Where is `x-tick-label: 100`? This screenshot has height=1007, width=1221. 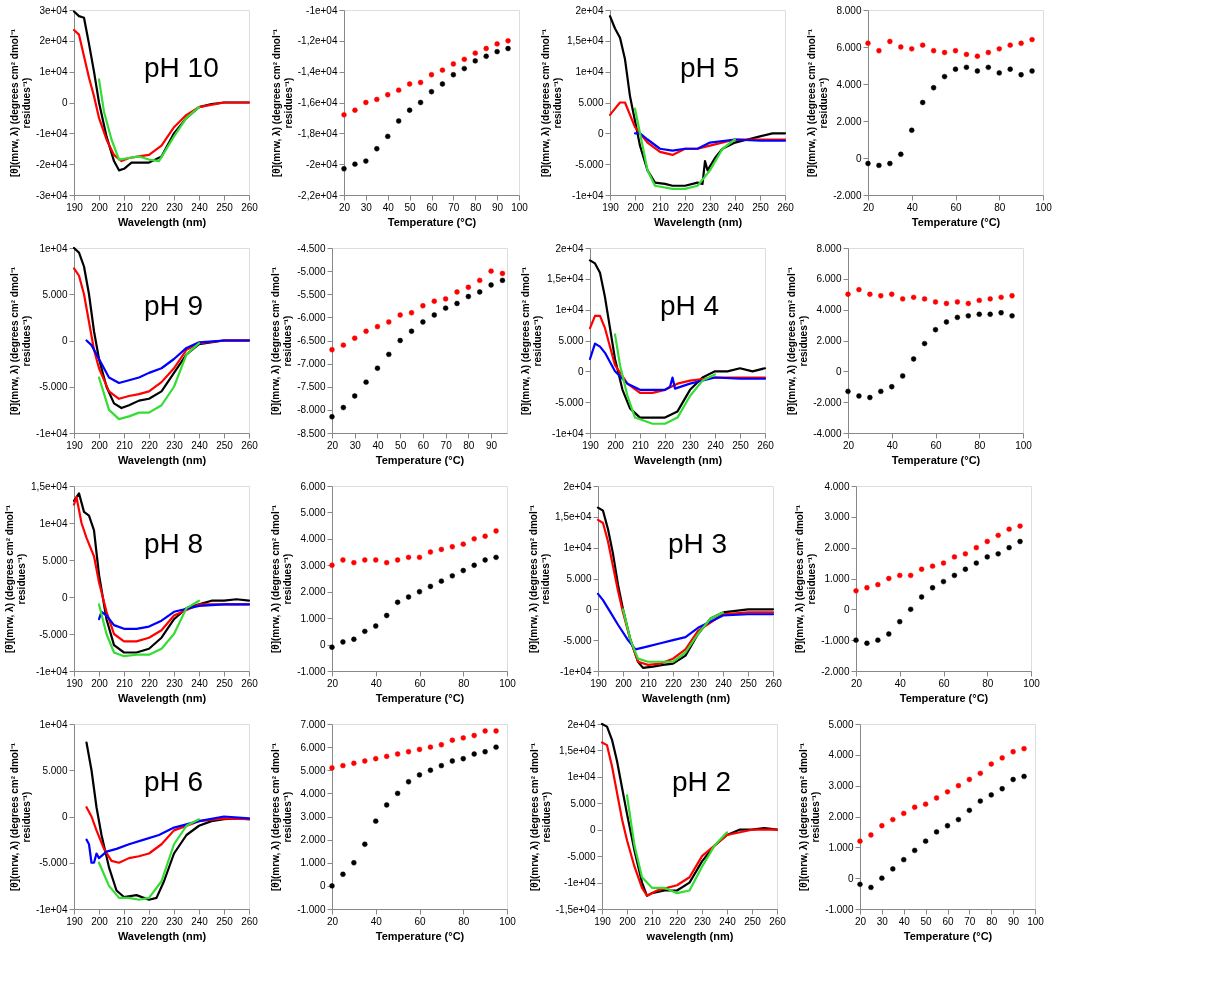
x-tick-label: 100 is located at coordinates (520, 207).